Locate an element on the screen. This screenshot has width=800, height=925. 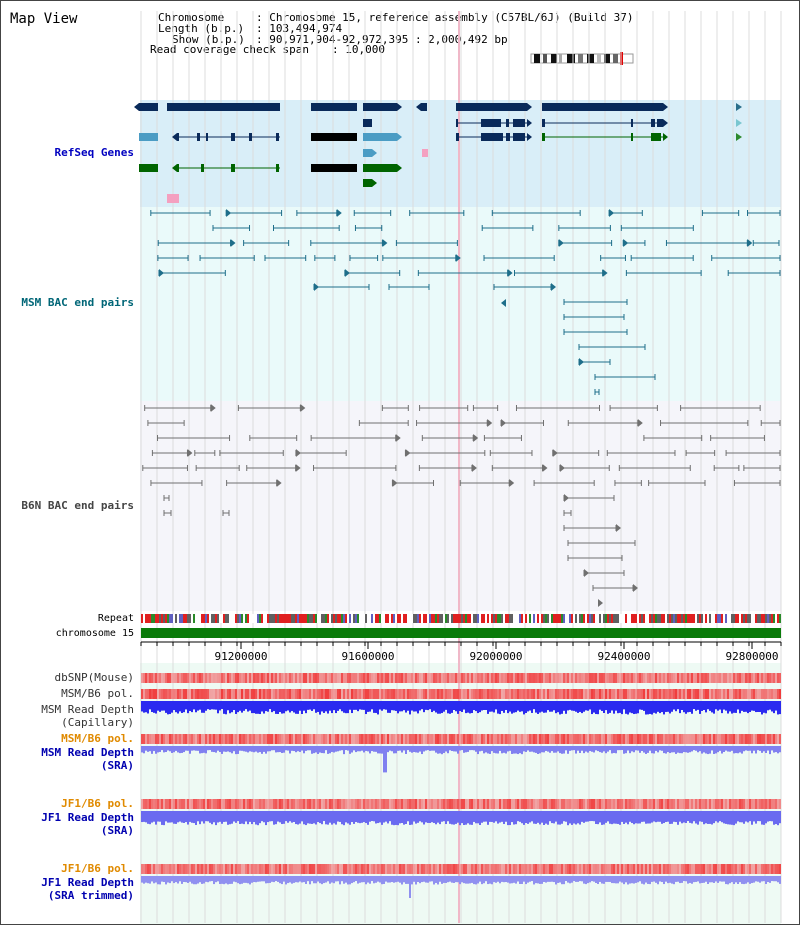
track-label-jf1-pol: JF1/B6 pol. is located at coordinates (97, 803).